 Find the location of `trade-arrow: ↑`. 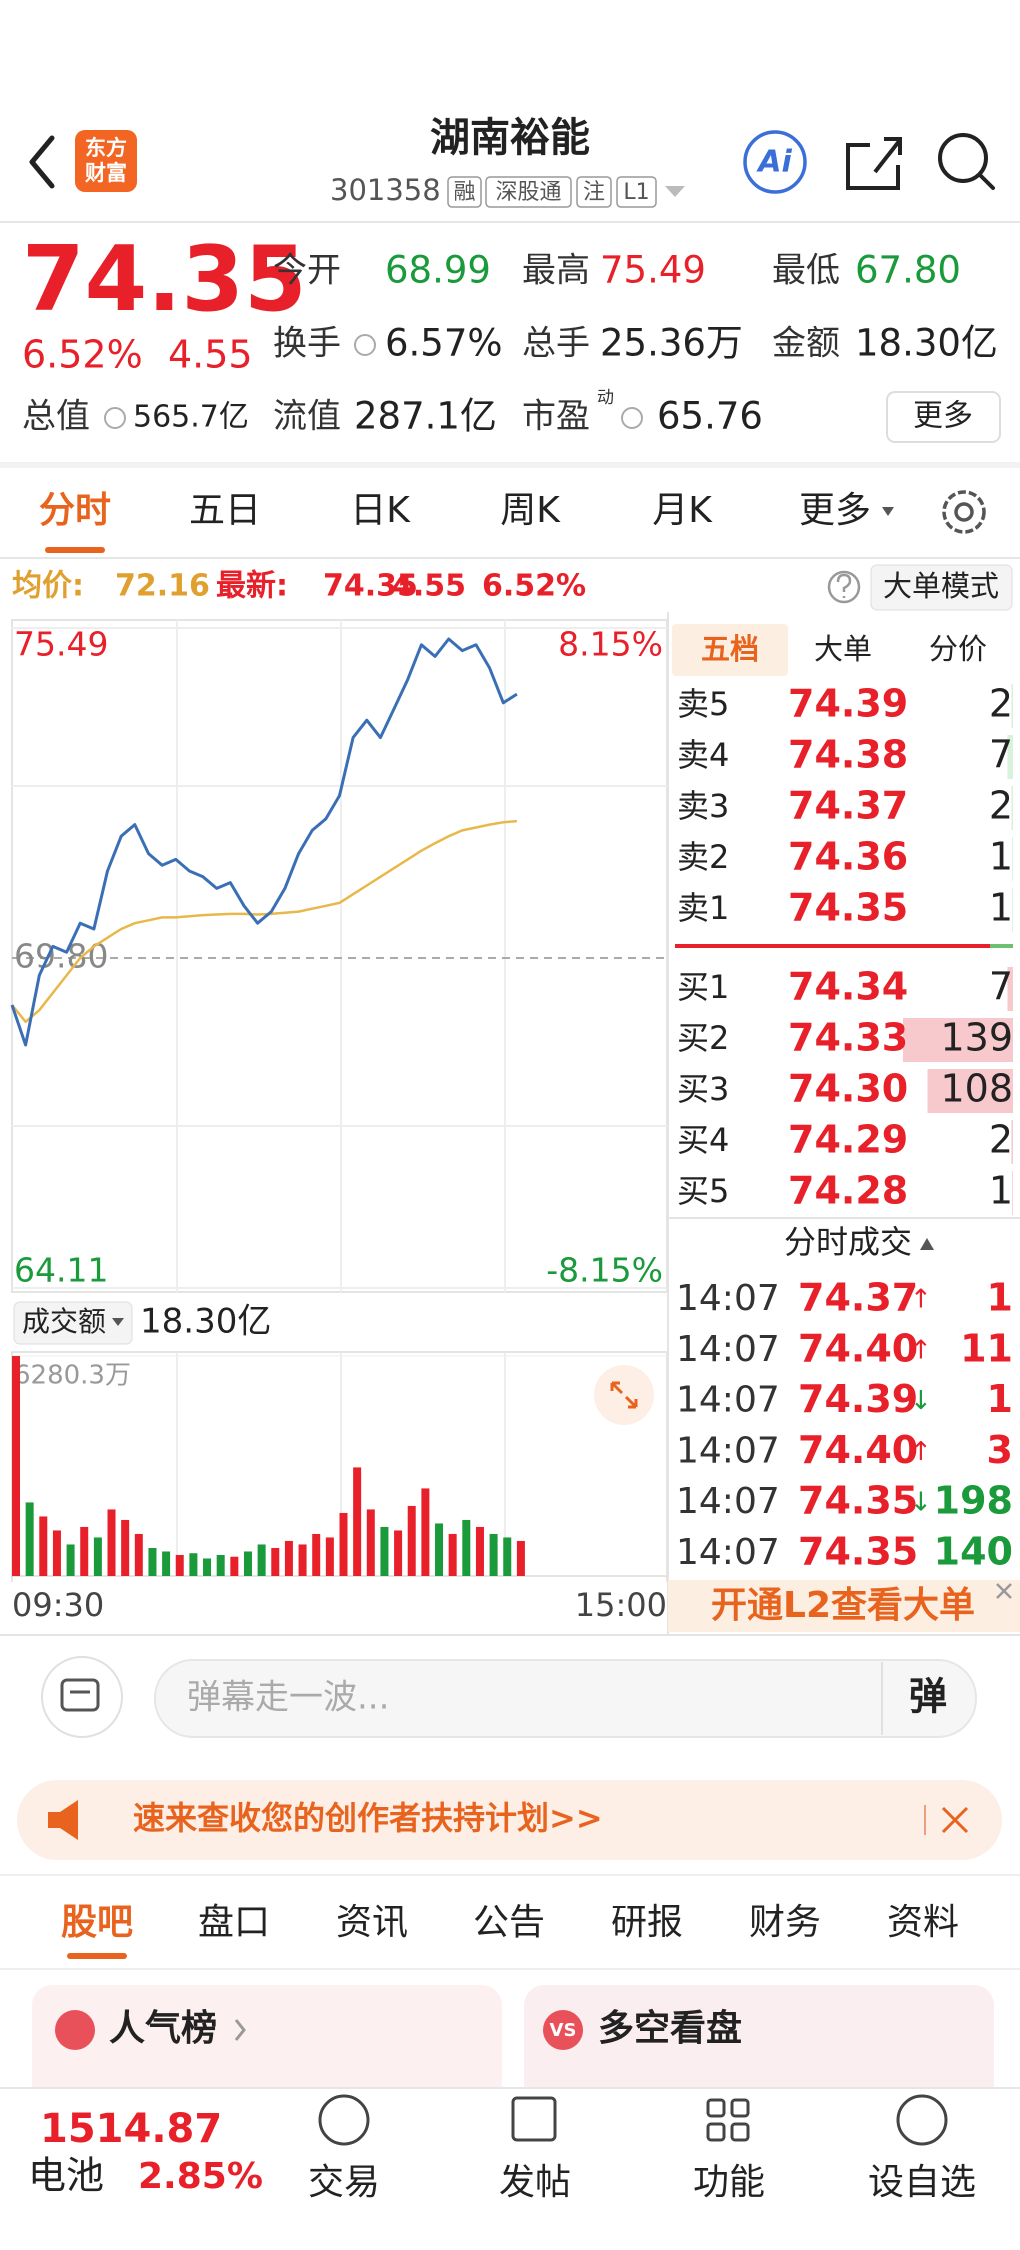

trade-arrow: ↑ is located at coordinates (921, 1300).